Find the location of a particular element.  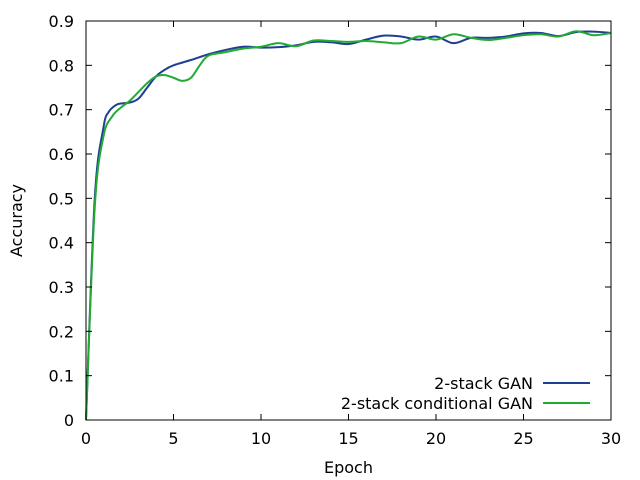

x-axis-title: Epoch is located at coordinates (348, 467).